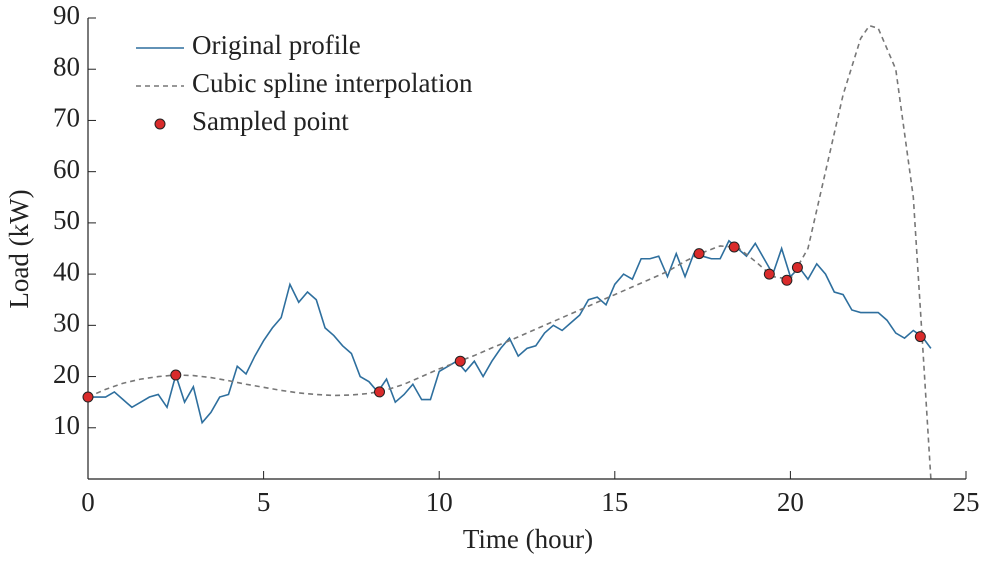  I want to click on y-axis-label: Load (kW), so click(19, 248).